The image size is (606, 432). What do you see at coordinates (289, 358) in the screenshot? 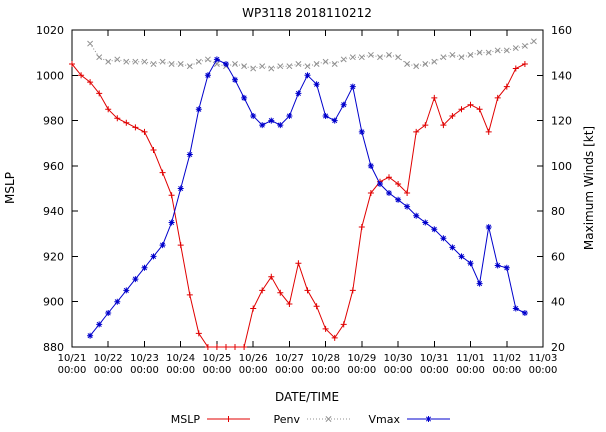
I see `x-tick-date-label: 10/27` at bounding box center [289, 358].